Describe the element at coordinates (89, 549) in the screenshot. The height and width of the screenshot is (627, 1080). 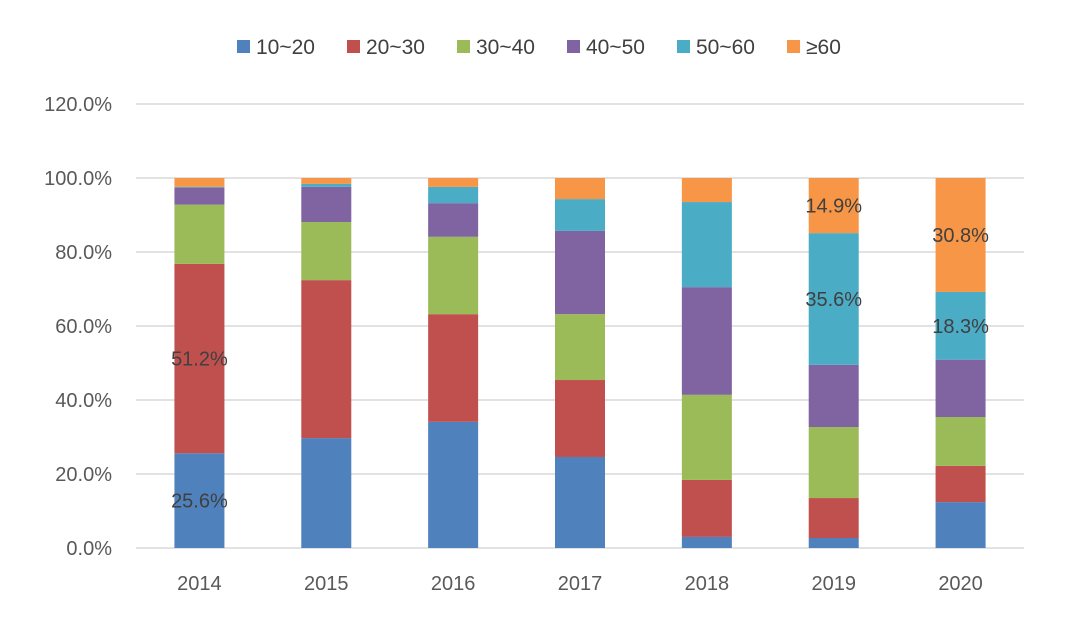
I see `y-tick-label: 0.0%` at that location.